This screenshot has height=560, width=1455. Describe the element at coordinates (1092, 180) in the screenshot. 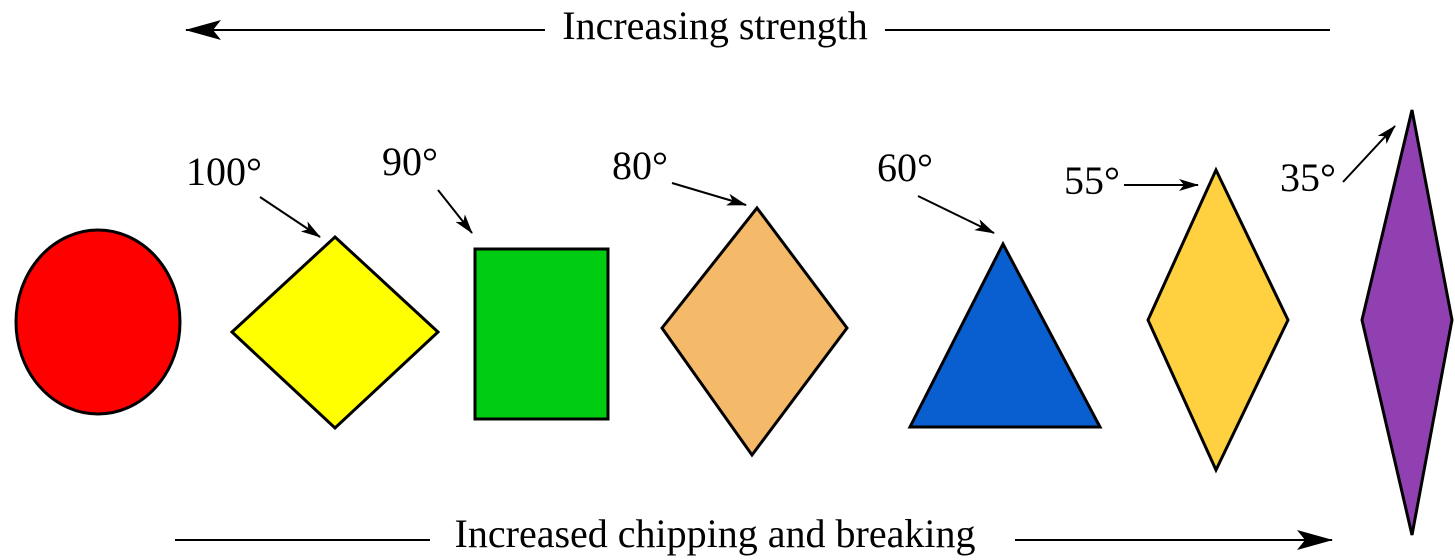

I see `angle-label: 55°` at that location.